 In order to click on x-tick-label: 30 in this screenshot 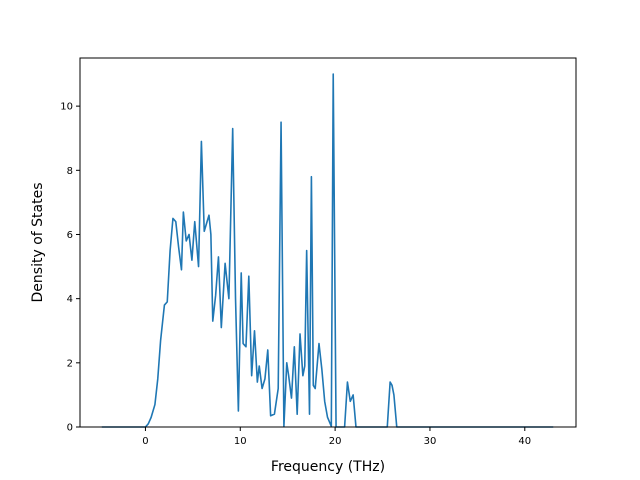, I will do `click(430, 441)`.